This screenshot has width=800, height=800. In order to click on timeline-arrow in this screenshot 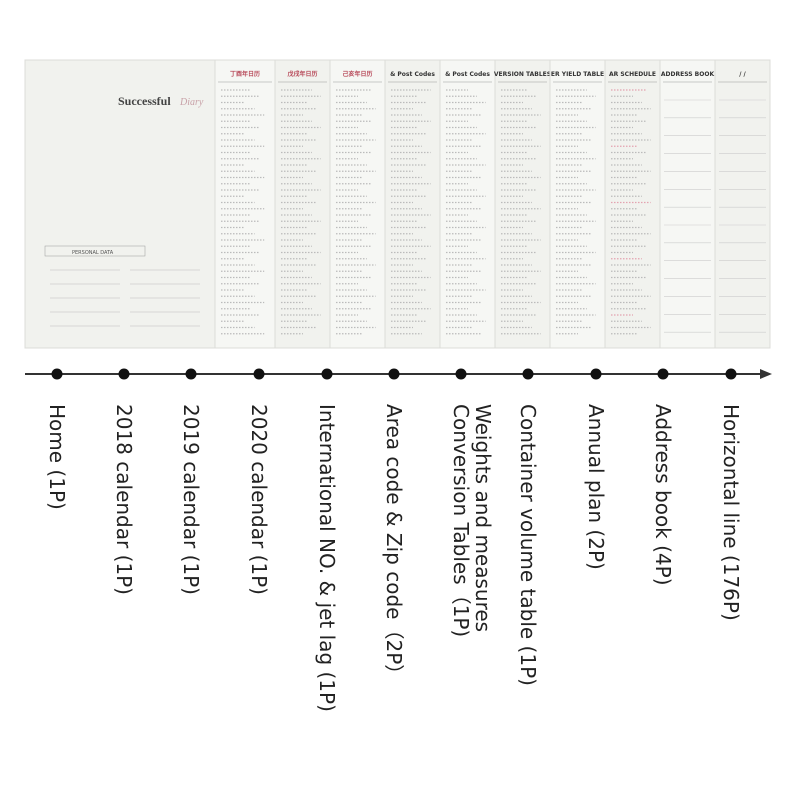, I will do `click(766, 374)`.